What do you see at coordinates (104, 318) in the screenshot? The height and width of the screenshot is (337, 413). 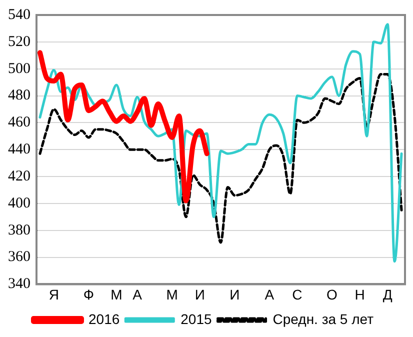 I see `legend-label: 2016` at bounding box center [104, 318].